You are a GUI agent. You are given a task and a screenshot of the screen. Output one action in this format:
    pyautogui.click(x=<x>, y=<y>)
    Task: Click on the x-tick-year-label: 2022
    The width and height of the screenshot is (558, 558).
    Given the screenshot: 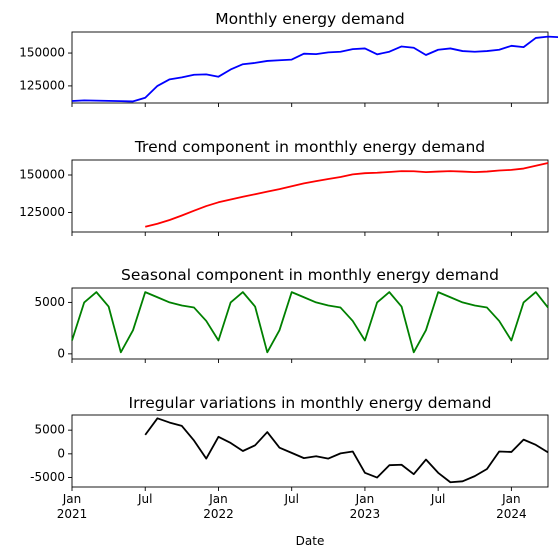 What is the action you would take?
    pyautogui.click(x=218, y=514)
    